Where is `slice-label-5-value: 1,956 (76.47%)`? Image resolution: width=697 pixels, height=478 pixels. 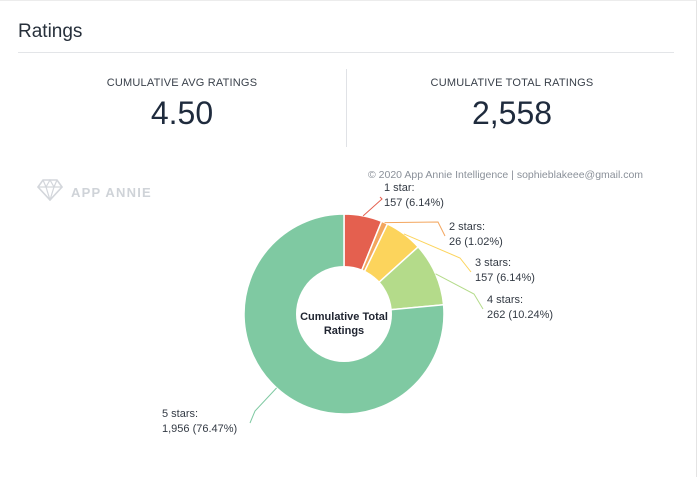
slice-label-5-value: 1,956 (76.47%) is located at coordinates (199, 429).